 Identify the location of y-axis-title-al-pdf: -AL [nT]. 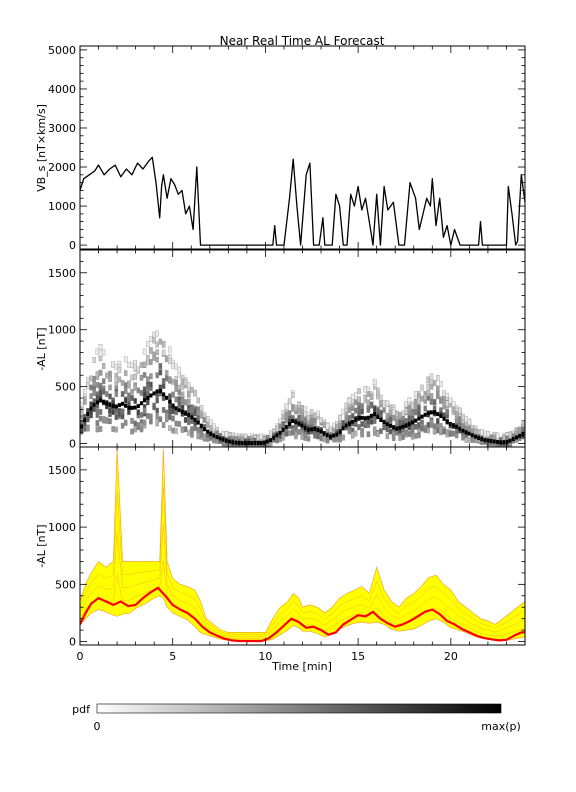
(41, 348).